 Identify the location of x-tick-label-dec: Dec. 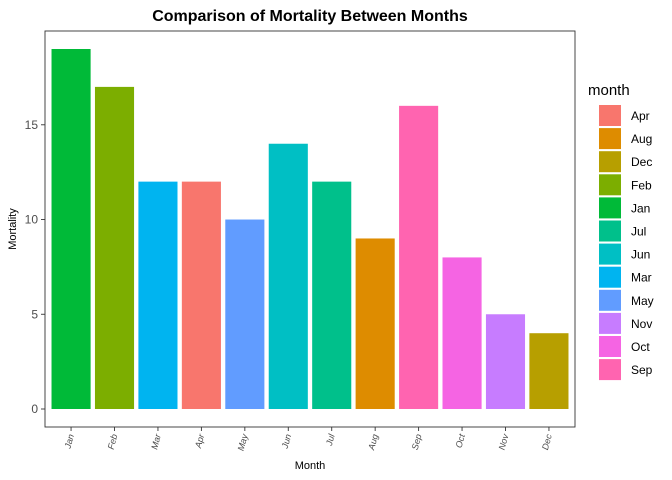
(547, 441).